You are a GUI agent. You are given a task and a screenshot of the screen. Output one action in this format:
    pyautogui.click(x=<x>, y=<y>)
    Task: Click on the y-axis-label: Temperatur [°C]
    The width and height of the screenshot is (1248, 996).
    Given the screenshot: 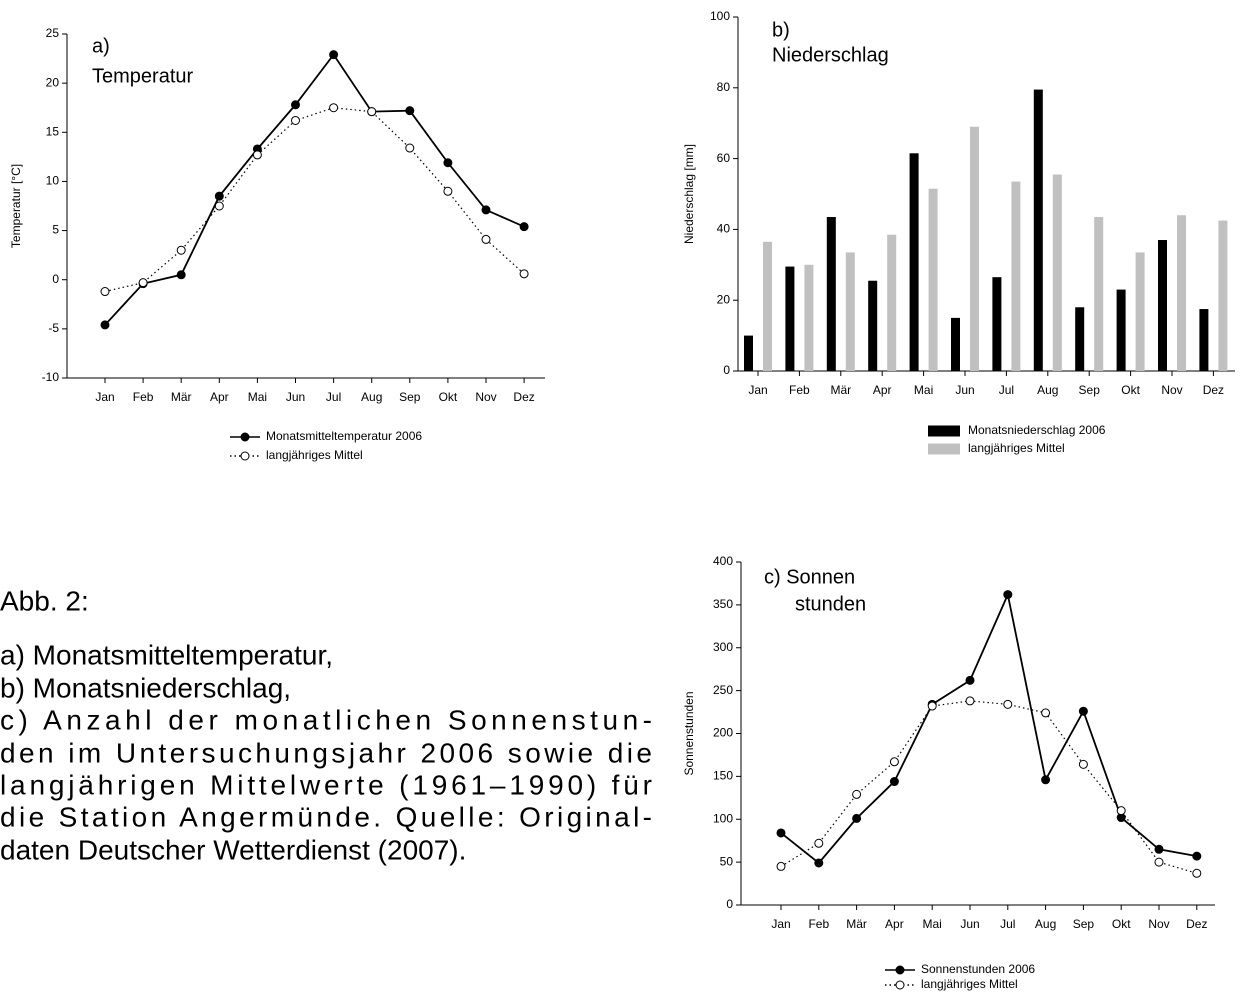 What is the action you would take?
    pyautogui.click(x=16, y=206)
    